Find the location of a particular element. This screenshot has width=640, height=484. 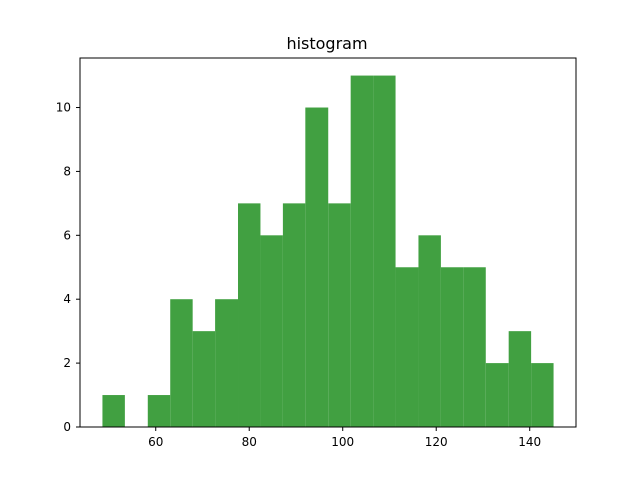

y-tick-label: 10 is located at coordinates (63, 108).